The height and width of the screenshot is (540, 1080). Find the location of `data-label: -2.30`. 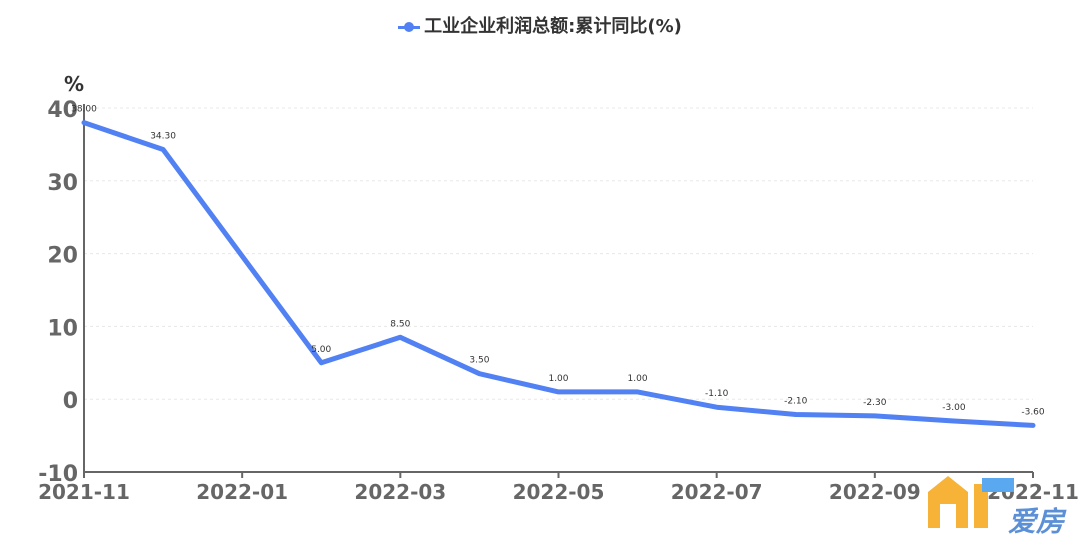

data-label: -2.30 is located at coordinates (875, 403).